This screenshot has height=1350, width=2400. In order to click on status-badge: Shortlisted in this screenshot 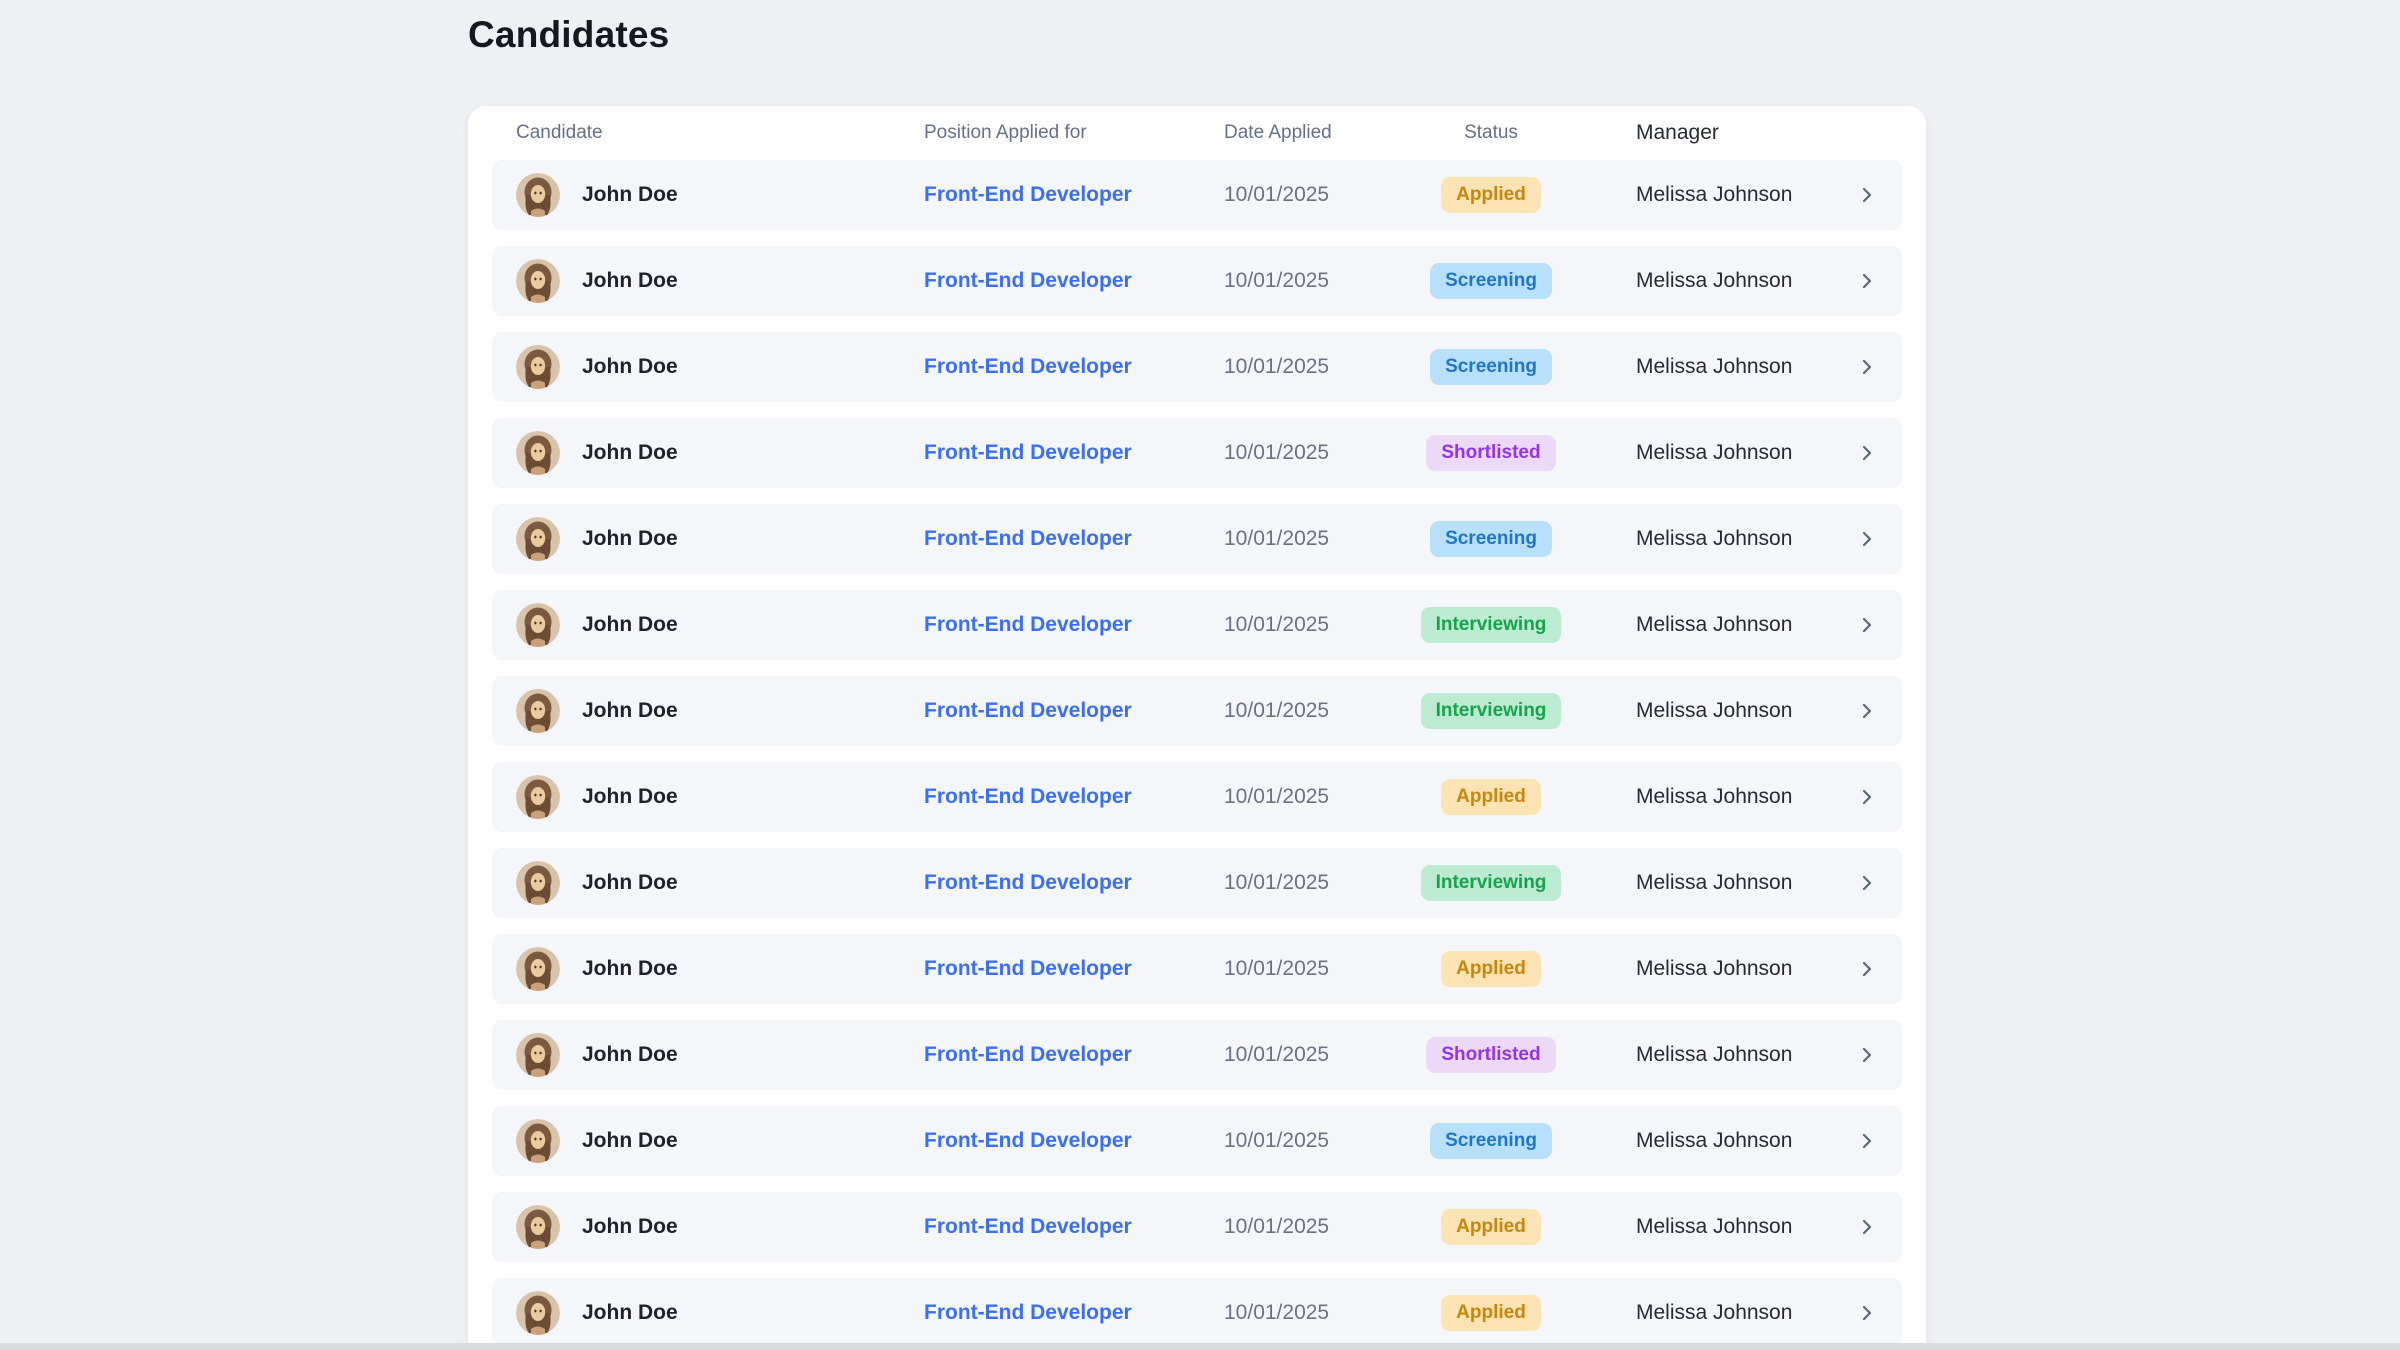, I will do `click(1491, 1055)`.